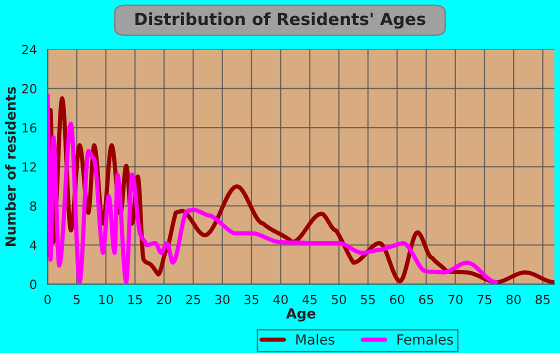  I want to click on x-tick-label: 10, so click(106, 299).